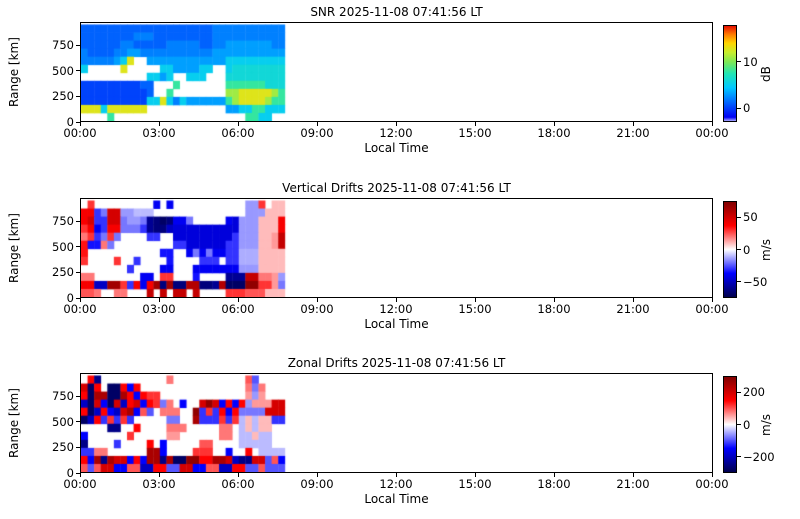 The height and width of the screenshot is (519, 800). I want to click on colorbar-tick-label: −200, so click(759, 456).